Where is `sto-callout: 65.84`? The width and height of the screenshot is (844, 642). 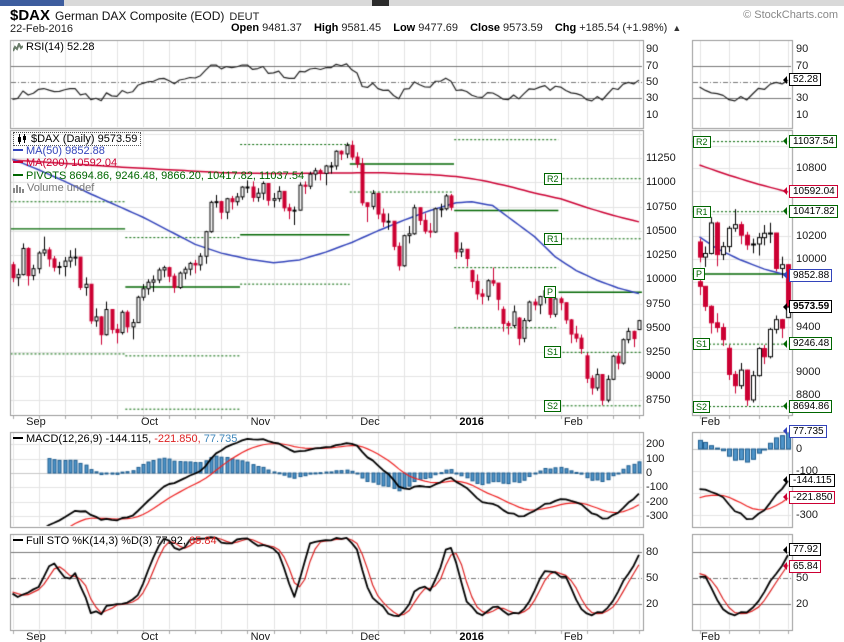
sto-callout: 65.84 is located at coordinates (802, 566).